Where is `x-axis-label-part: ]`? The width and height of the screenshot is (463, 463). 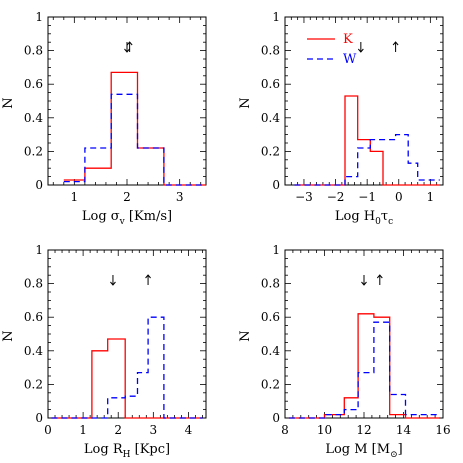
x-axis-label-part: ] is located at coordinates (400, 449).